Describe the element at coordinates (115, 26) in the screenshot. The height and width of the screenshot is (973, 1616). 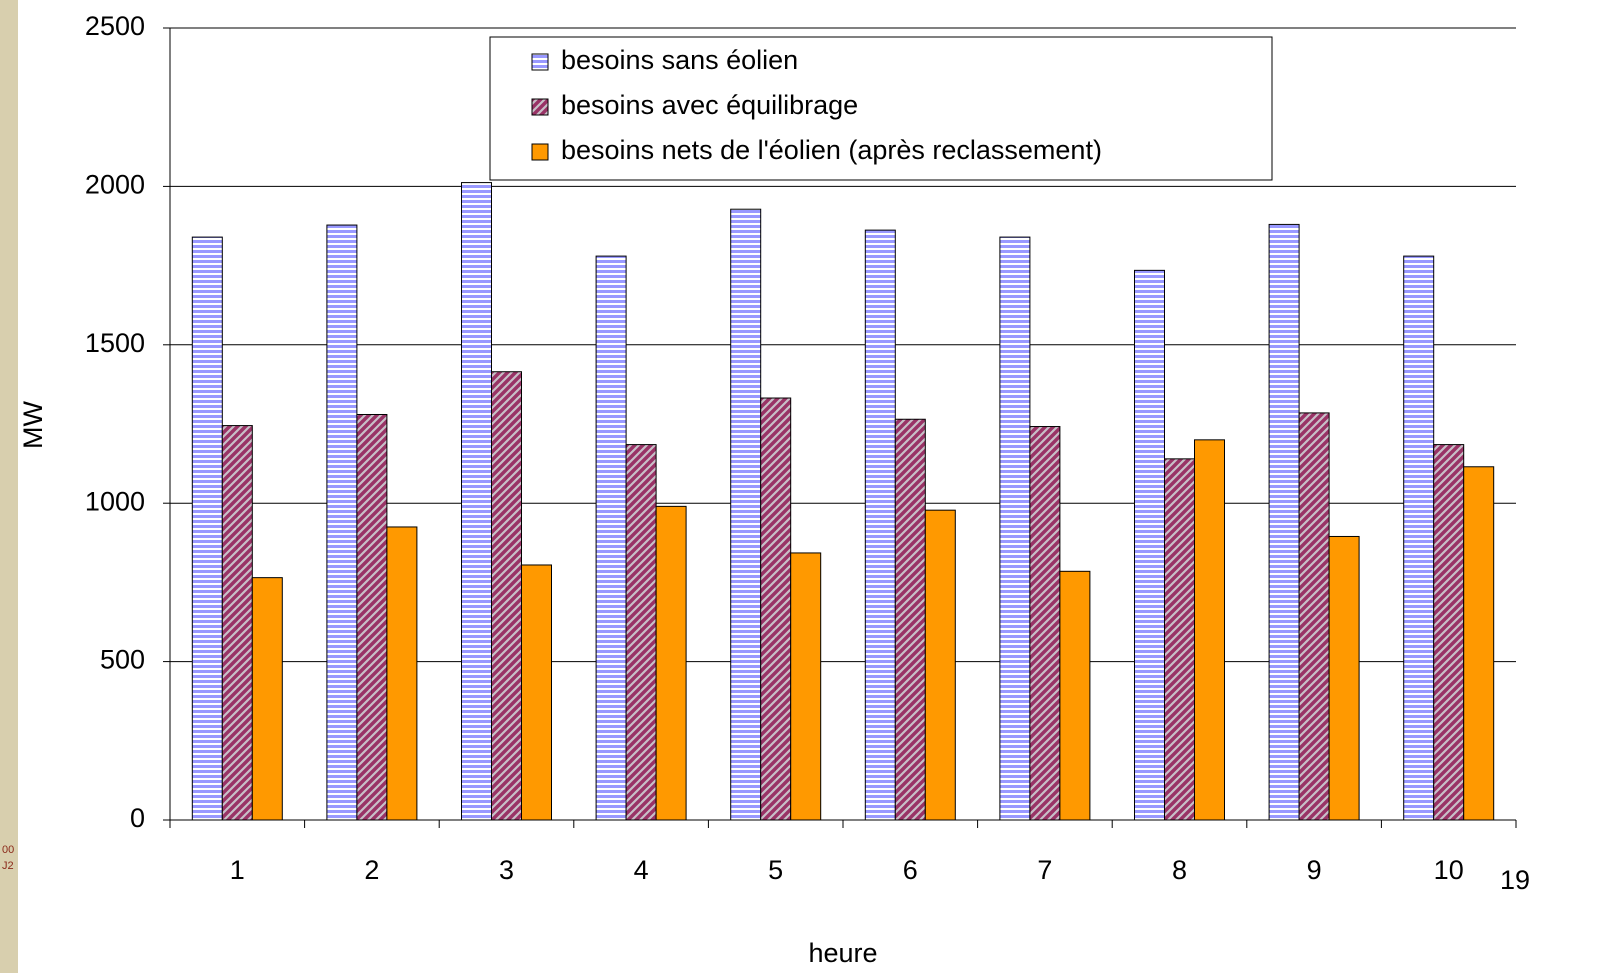
I see `y-tick-label: 2500` at that location.